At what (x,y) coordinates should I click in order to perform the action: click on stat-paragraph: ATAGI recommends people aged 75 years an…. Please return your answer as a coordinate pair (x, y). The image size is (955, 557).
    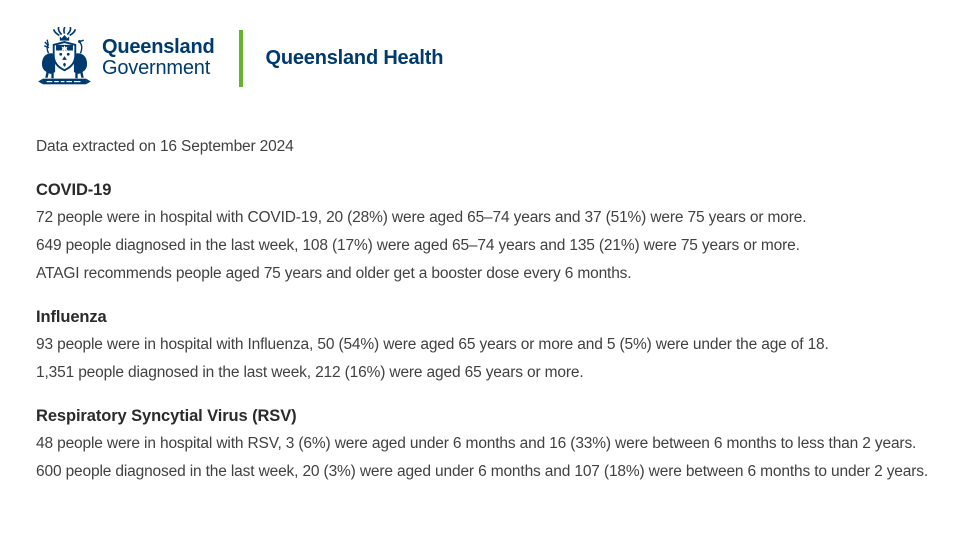
    Looking at the image, I should click on (334, 273).